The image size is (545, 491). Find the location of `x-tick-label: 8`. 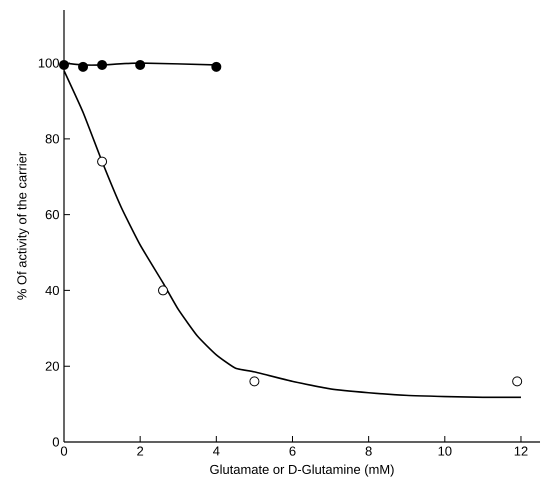

x-tick-label: 8 is located at coordinates (369, 451).